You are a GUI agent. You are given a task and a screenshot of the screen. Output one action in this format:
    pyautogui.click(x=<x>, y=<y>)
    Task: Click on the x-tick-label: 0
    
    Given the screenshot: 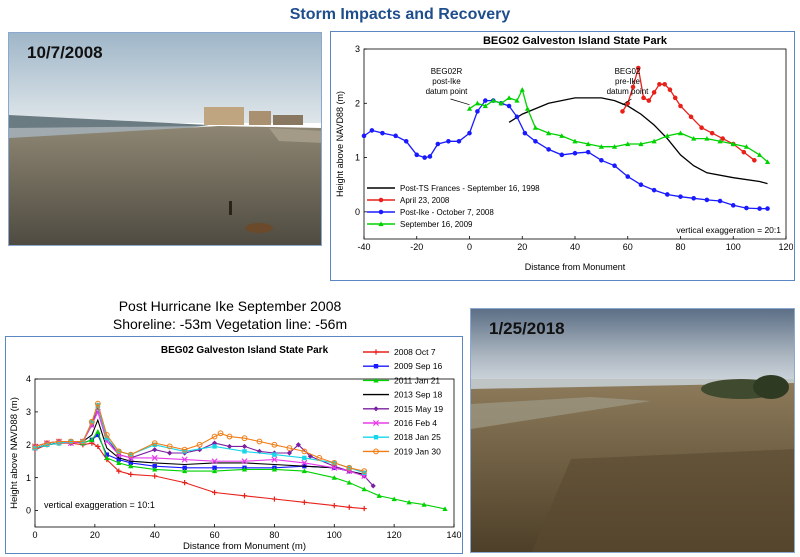 What is the action you would take?
    pyautogui.click(x=469, y=247)
    